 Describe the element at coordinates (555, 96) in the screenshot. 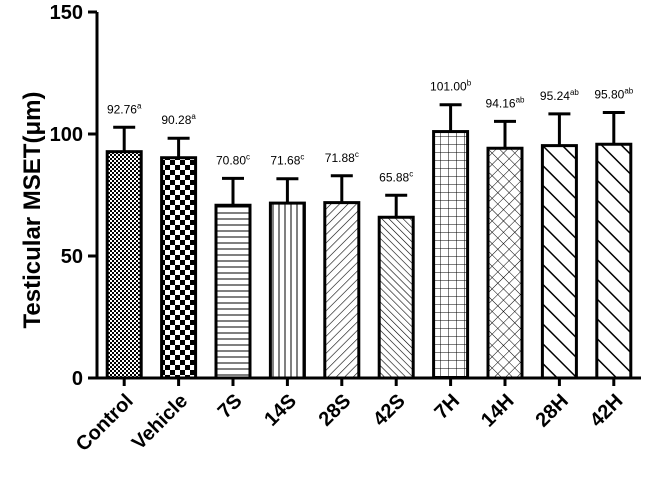

I see `data-label-value: 95.24` at that location.